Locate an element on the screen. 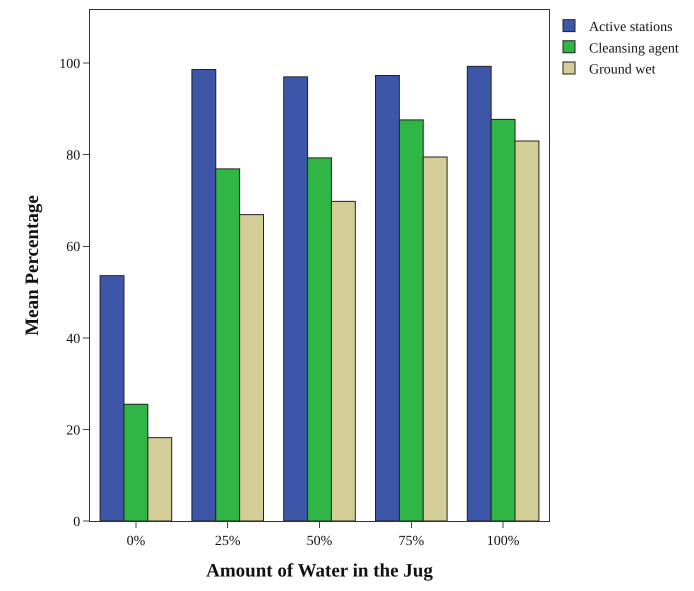 The height and width of the screenshot is (591, 694). y-tick-label: 0 is located at coordinates (76, 522).